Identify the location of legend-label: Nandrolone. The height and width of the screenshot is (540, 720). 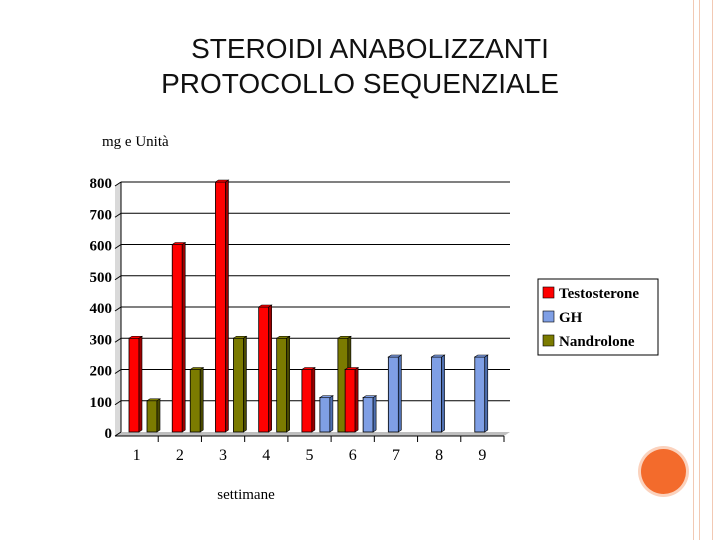
(597, 342).